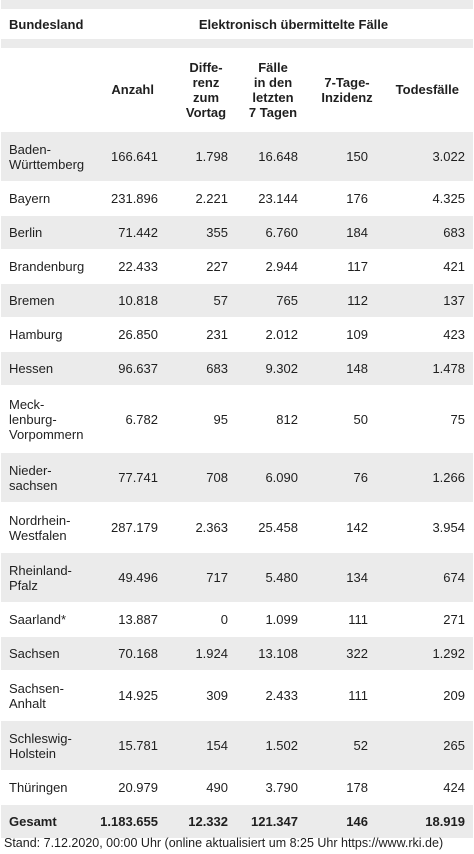 This screenshot has width=474, height=854. I want to click on table-row: Rheinland- Pfalz 49.496 717 5.480 134 674, so click(237, 577).